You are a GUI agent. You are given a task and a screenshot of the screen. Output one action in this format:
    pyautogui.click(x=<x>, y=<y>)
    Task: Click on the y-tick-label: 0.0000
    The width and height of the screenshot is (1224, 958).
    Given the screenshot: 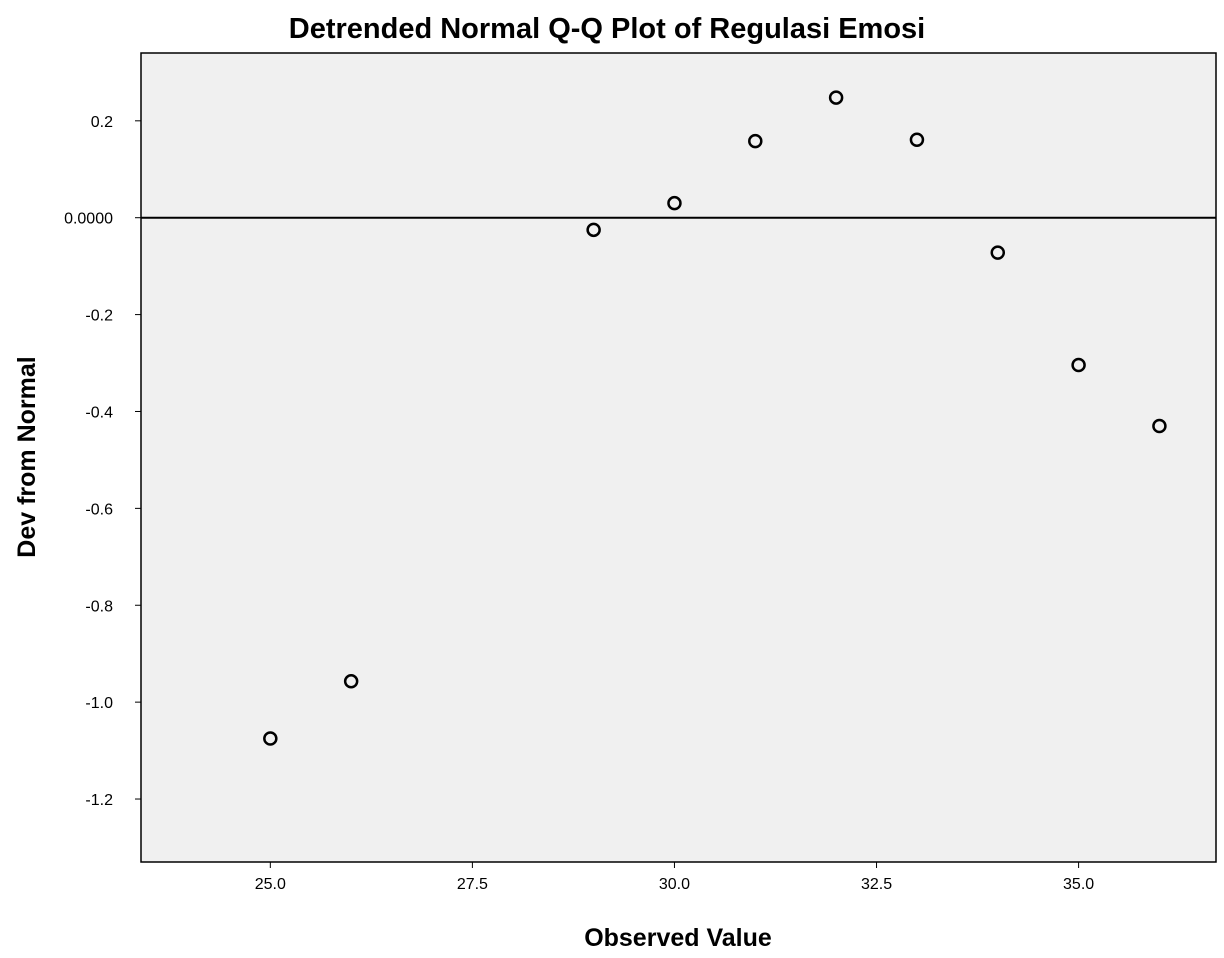 What is the action you would take?
    pyautogui.click(x=88, y=219)
    